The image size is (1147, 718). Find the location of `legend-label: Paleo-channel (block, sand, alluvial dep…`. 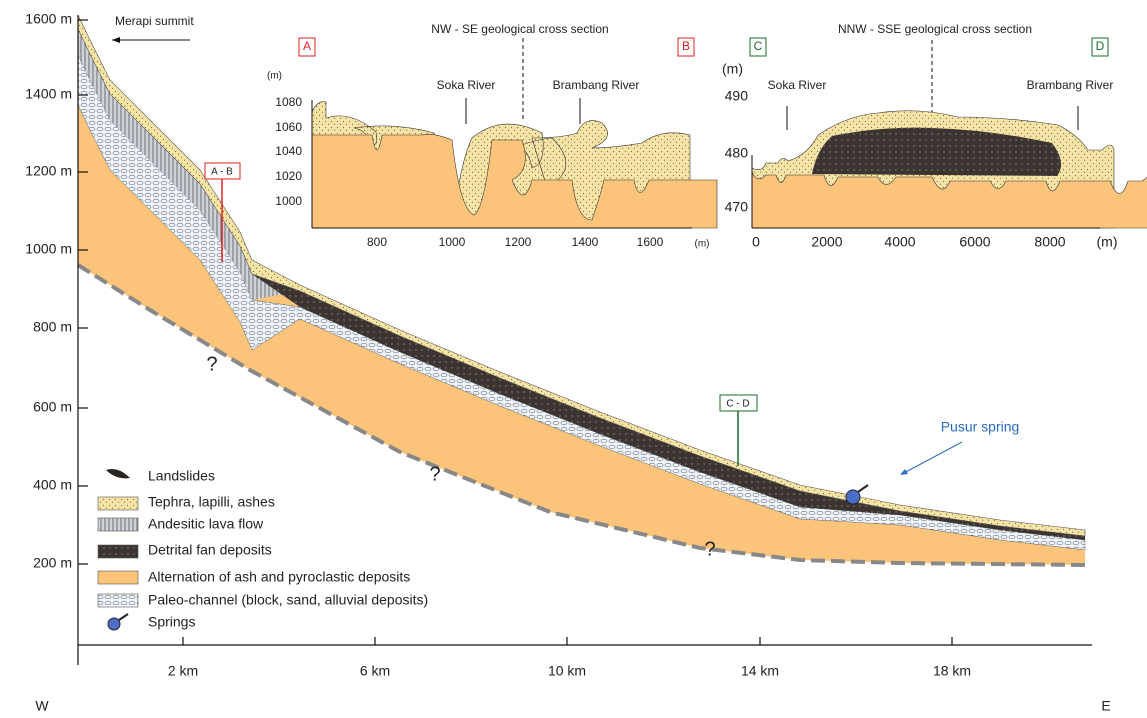

legend-label: Paleo-channel (block, sand, alluvial dep… is located at coordinates (288, 600).